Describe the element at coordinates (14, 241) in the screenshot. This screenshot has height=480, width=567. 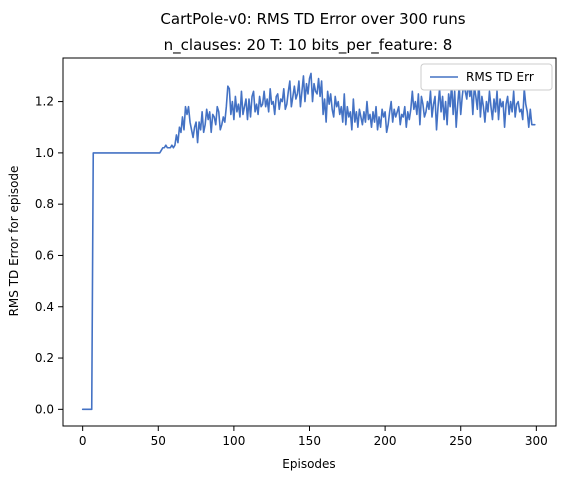
I see `y-axis-label: RMS TD Error for episode` at that location.